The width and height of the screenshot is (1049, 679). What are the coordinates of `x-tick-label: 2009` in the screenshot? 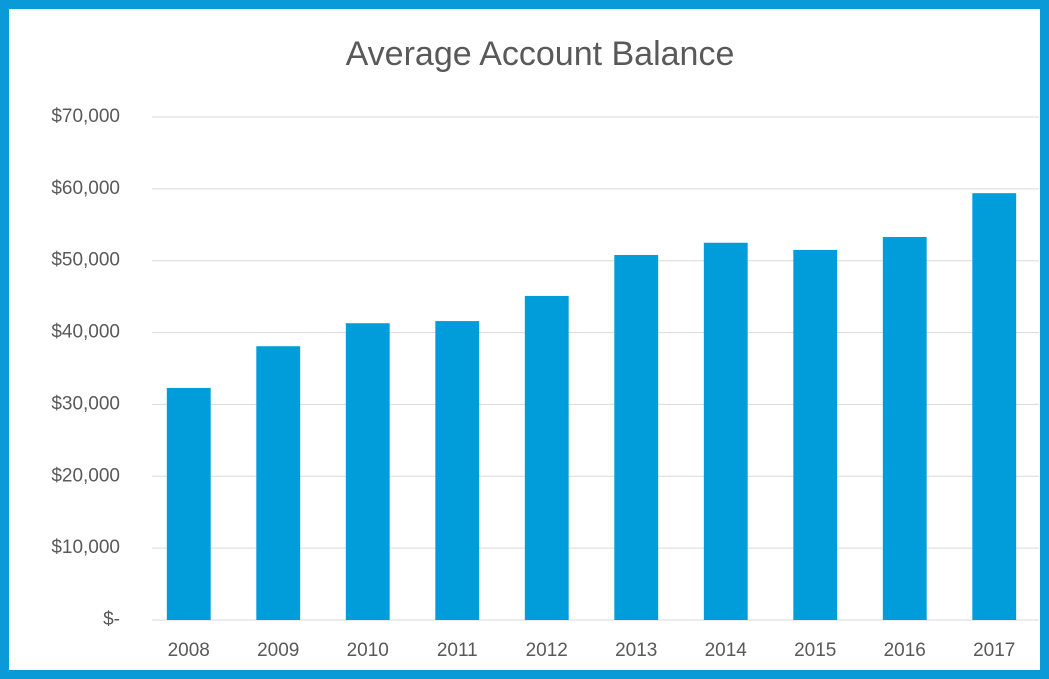 It's located at (278, 650).